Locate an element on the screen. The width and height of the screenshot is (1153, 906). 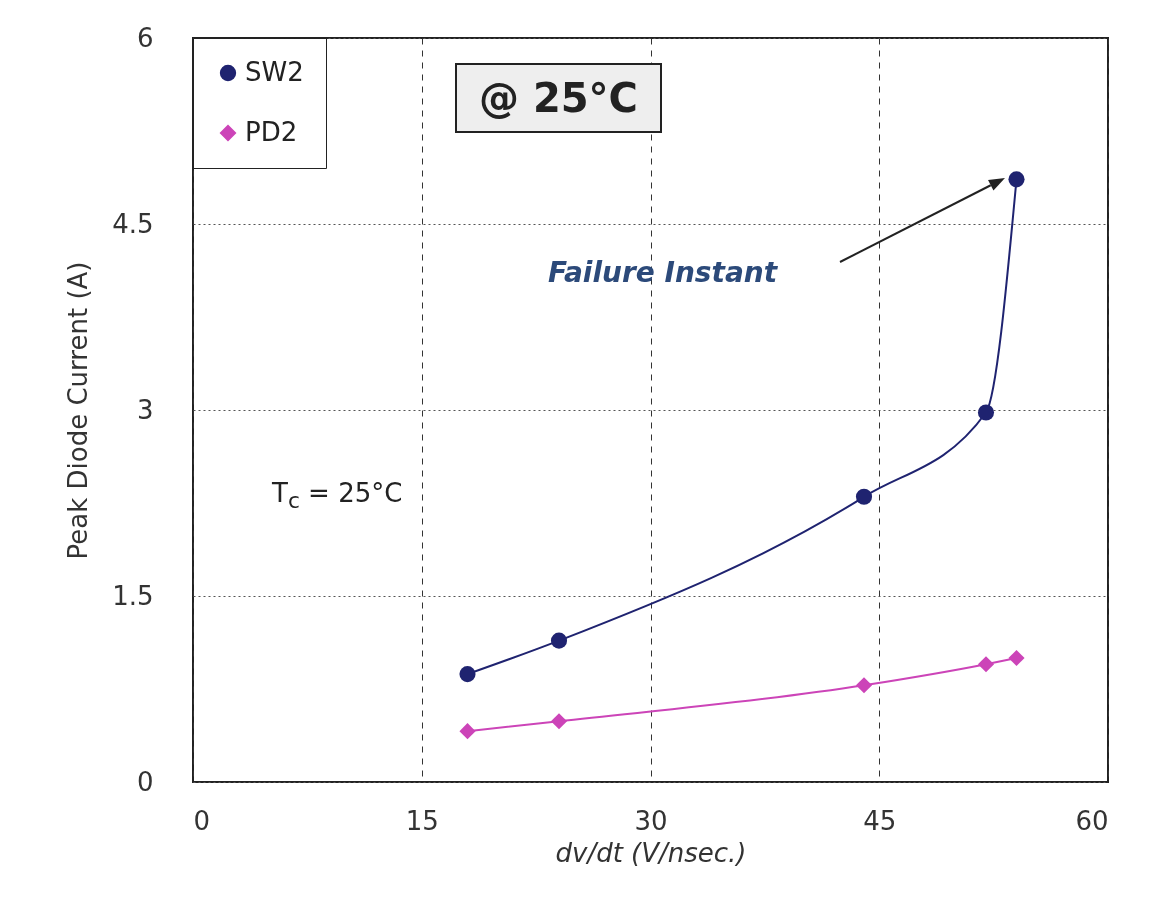
legend-label: SW2 is located at coordinates (274, 72).